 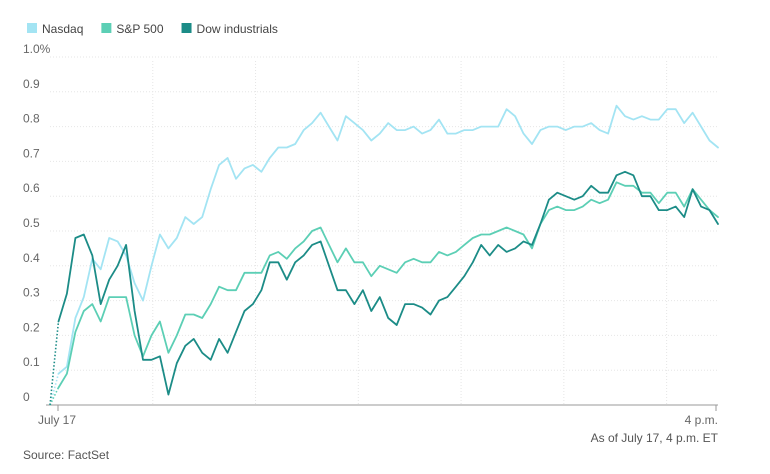 What do you see at coordinates (31, 84) in the screenshot?
I see `y-tick-label-9: 0.9` at bounding box center [31, 84].